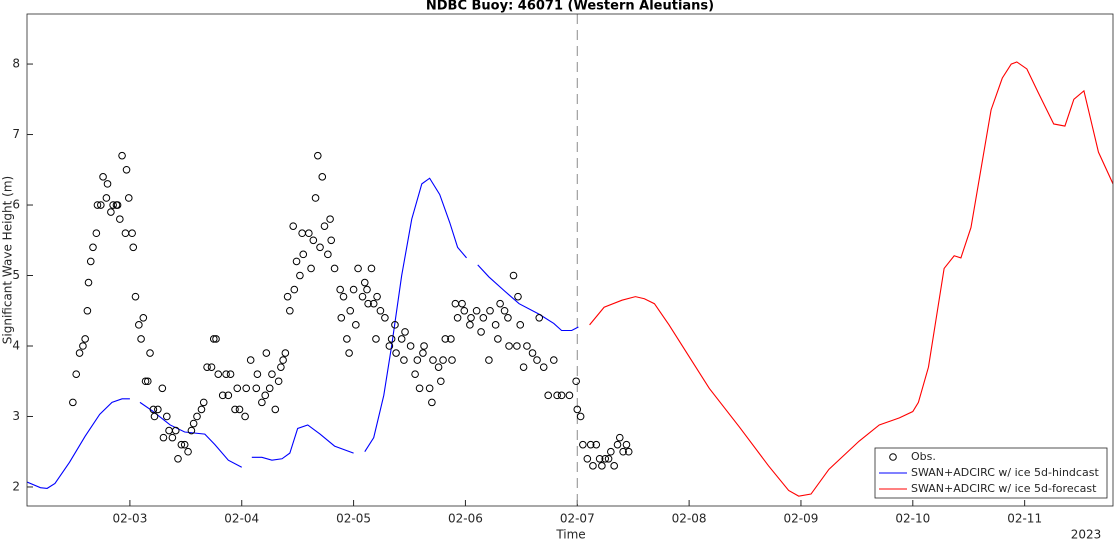 The width and height of the screenshot is (1114, 541). Describe the element at coordinates (893, 457) in the screenshot. I see `legend-marker` at that location.